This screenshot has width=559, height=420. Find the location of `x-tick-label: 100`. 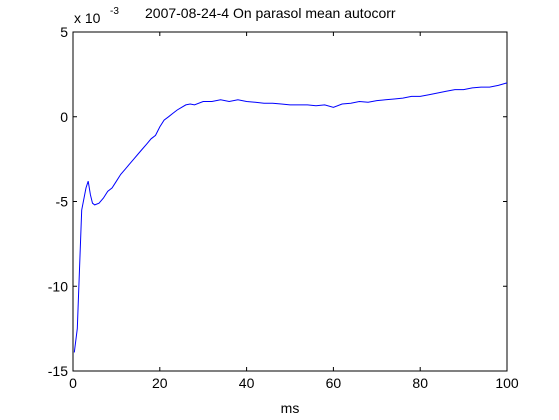

x-tick-label: 100 is located at coordinates (507, 383).